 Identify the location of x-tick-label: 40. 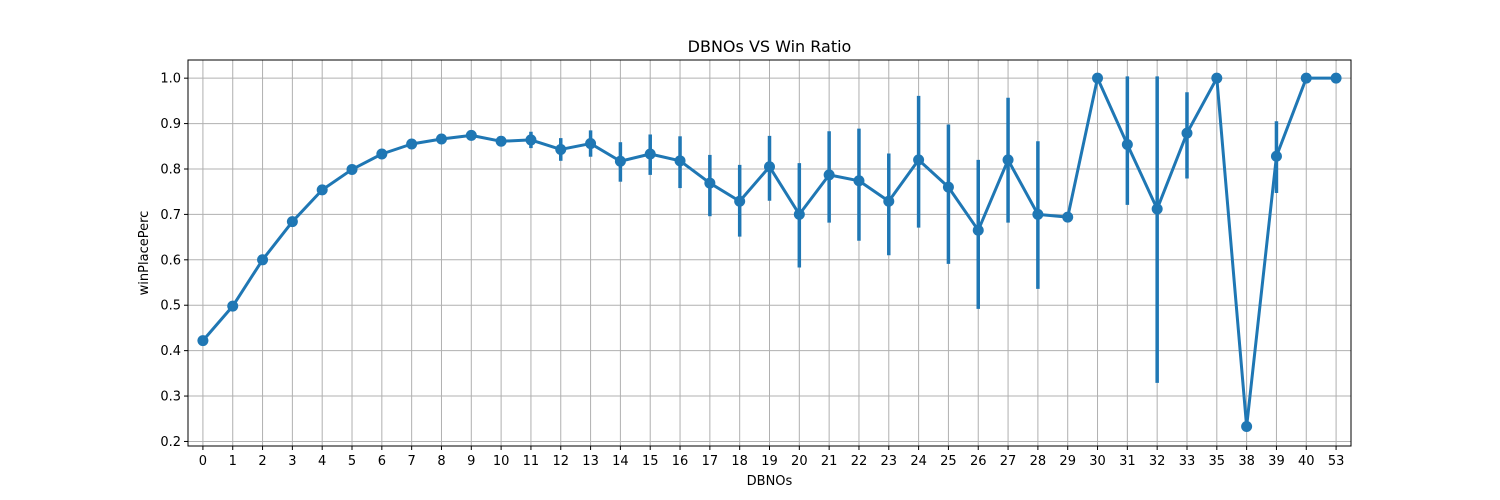
(1306, 461).